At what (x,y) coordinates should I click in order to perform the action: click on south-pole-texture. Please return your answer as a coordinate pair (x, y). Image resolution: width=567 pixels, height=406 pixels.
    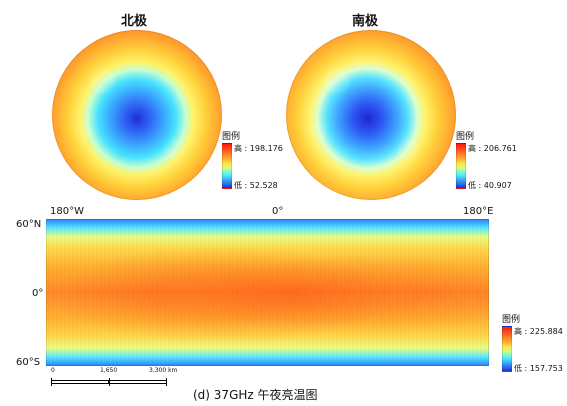
    Looking at the image, I should click on (371, 115).